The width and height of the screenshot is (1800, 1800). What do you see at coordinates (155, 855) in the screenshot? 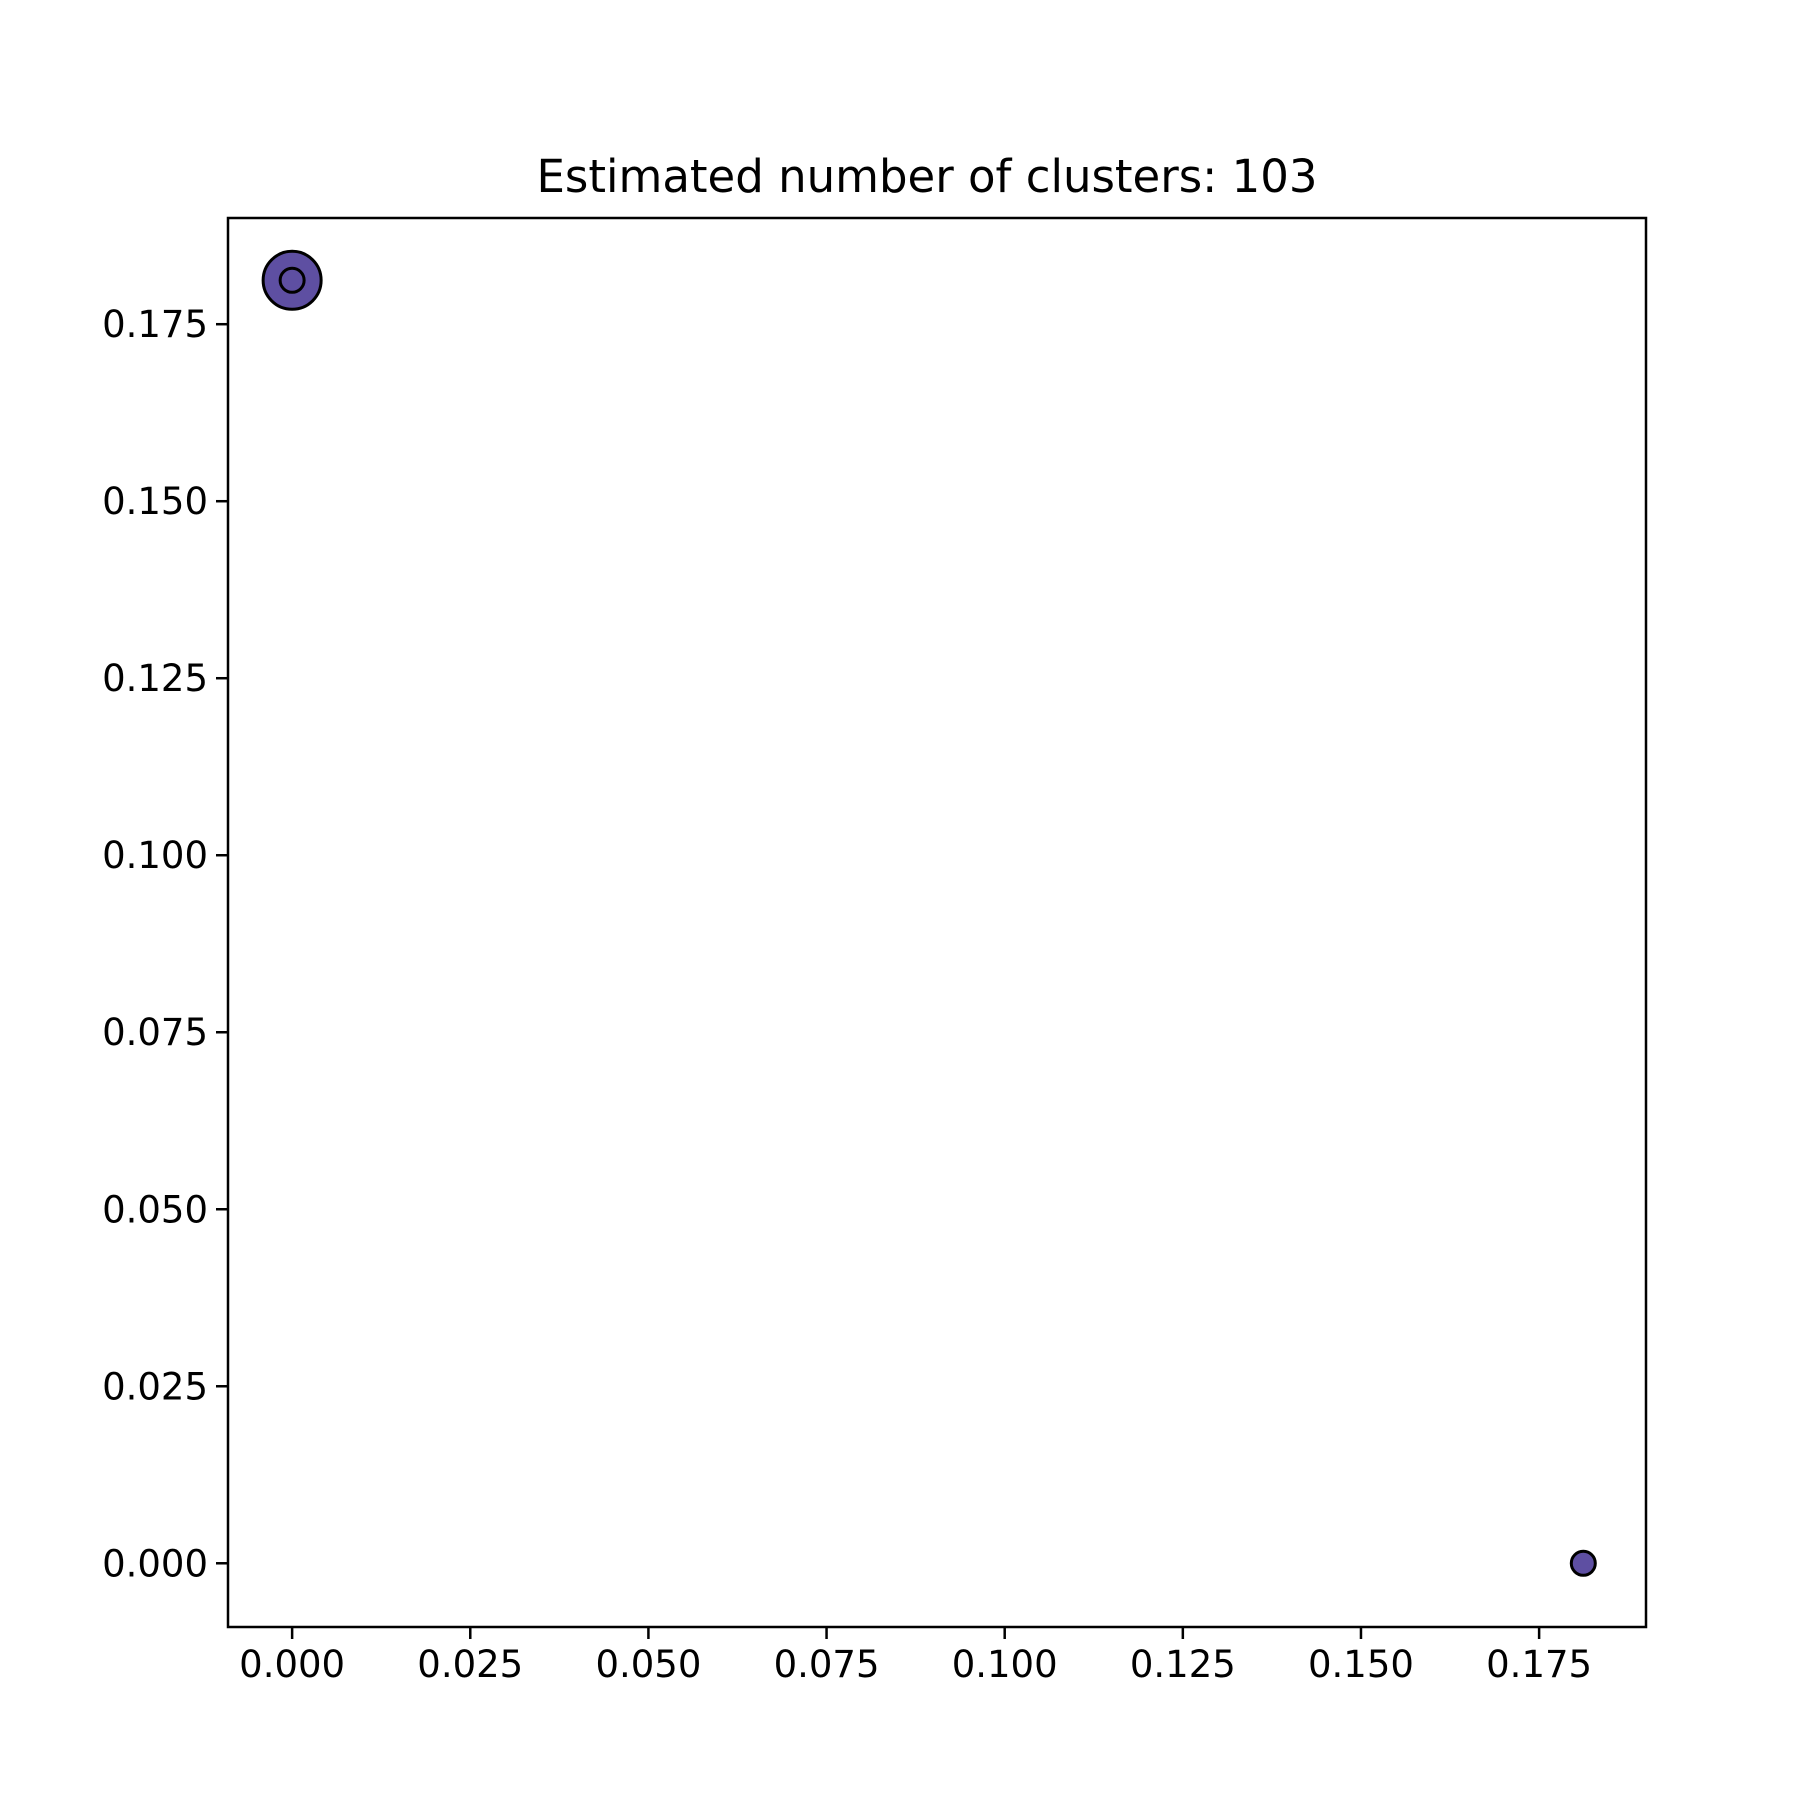
I see `y-tick-label: 0.100` at bounding box center [155, 855].